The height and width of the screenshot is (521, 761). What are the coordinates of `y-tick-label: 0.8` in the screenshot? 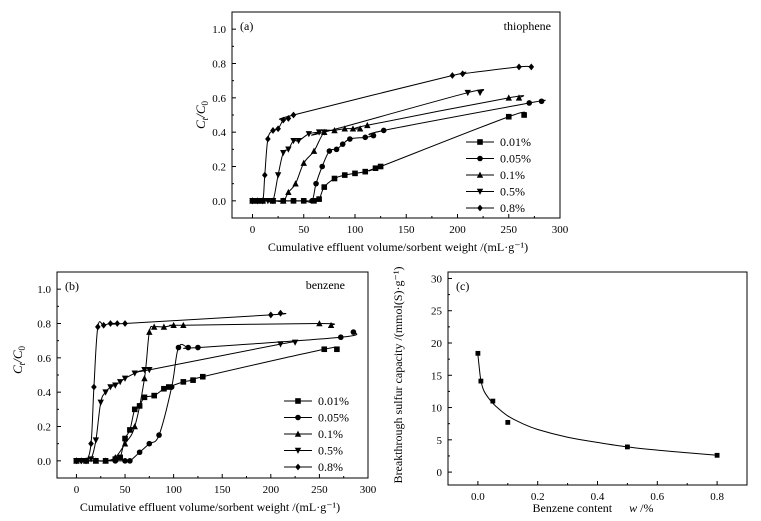 It's located at (219, 65).